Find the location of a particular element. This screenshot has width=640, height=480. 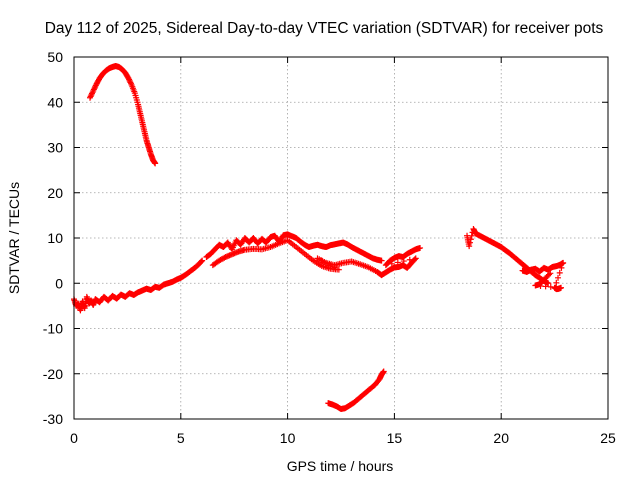

series-band-main-mid is located at coordinates (294, 247).